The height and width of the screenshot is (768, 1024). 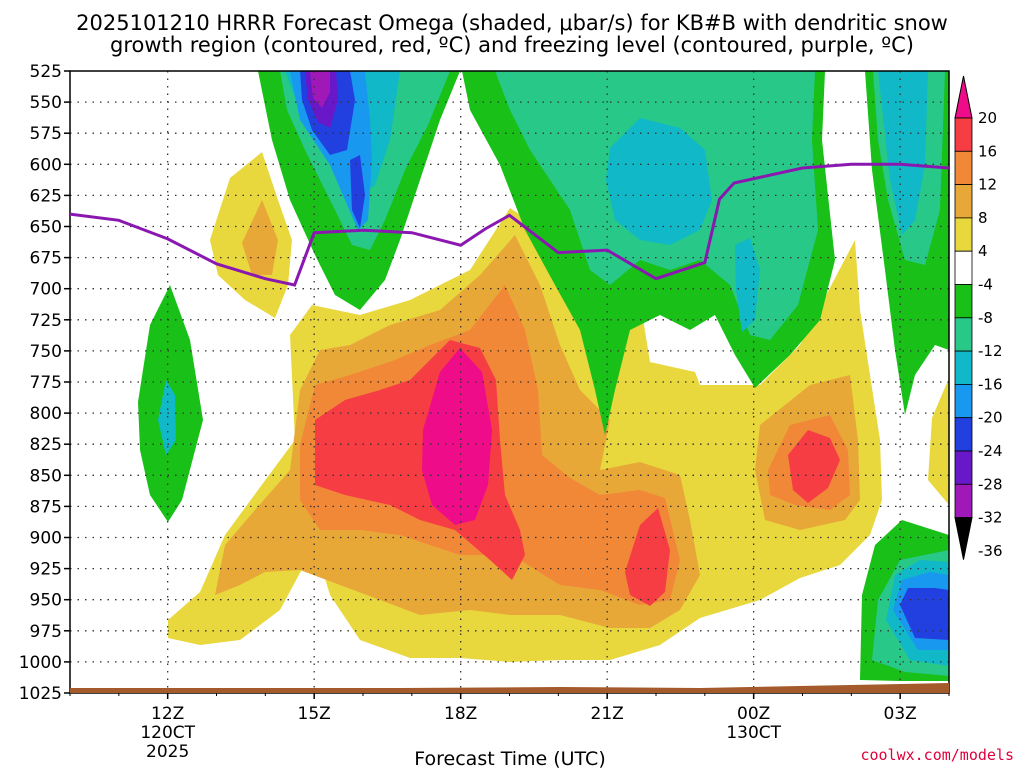 What do you see at coordinates (167, 714) in the screenshot?
I see `x-tick-label: 12Z` at bounding box center [167, 714].